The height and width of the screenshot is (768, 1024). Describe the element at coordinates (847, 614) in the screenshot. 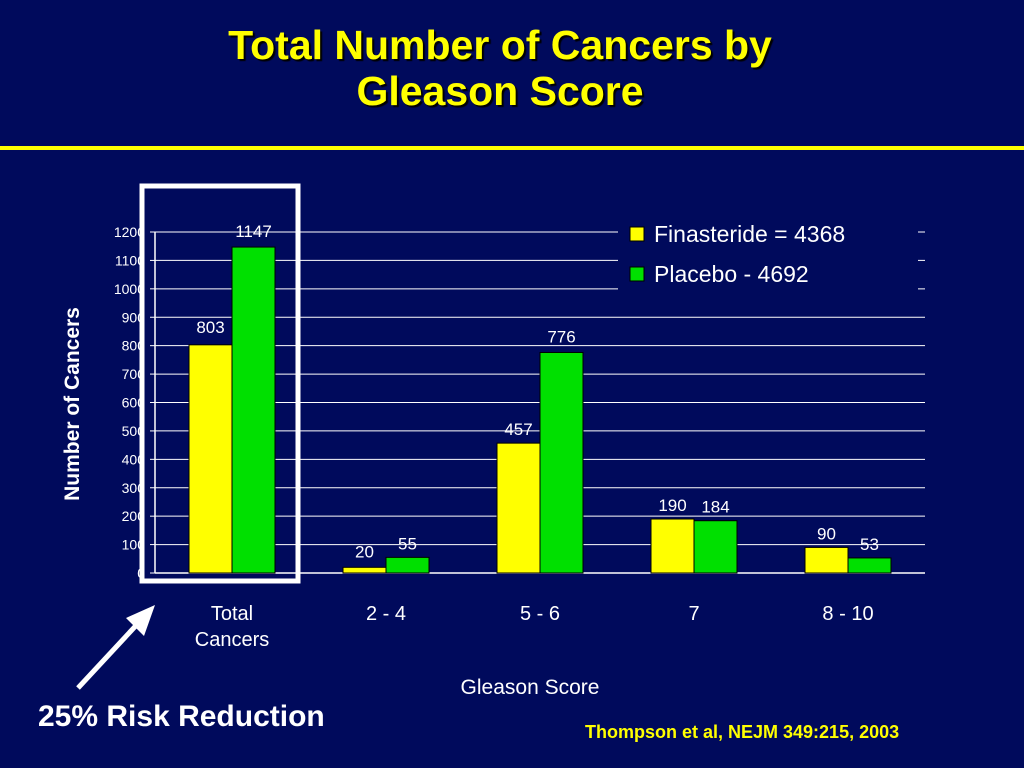

I see `x-tick-label: 8 - 10` at that location.